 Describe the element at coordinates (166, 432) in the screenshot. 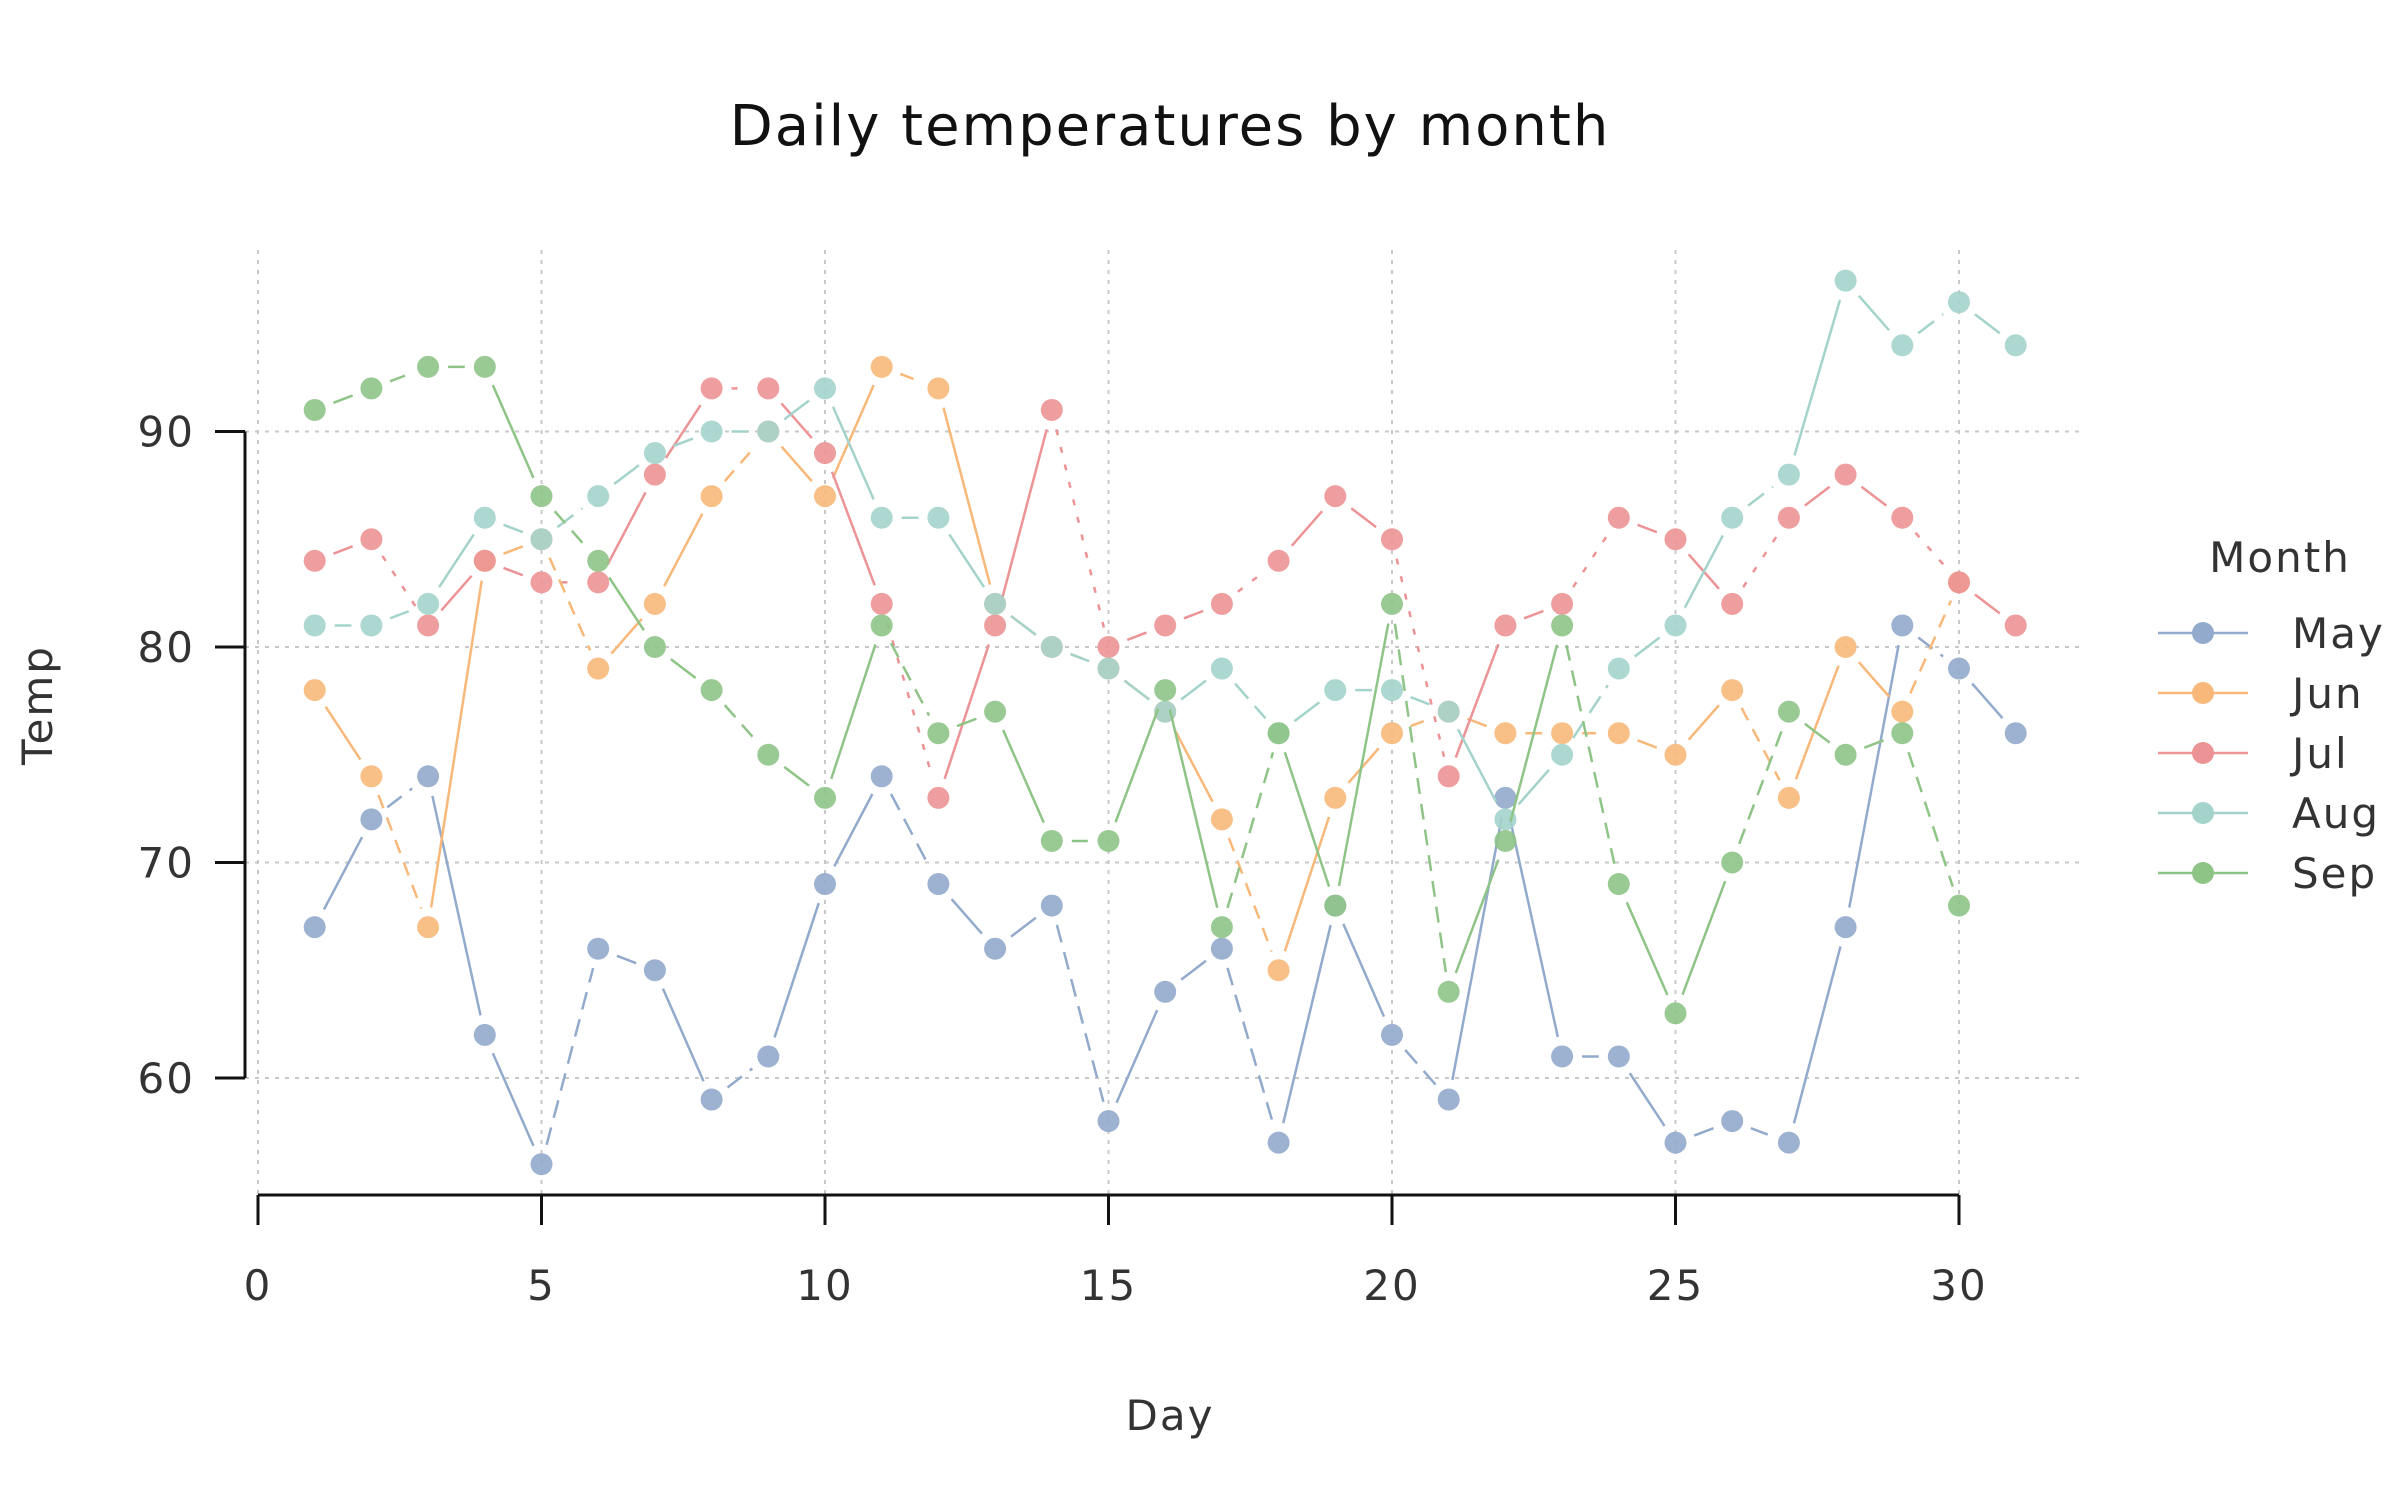

I see `y-tick-label: 90` at that location.